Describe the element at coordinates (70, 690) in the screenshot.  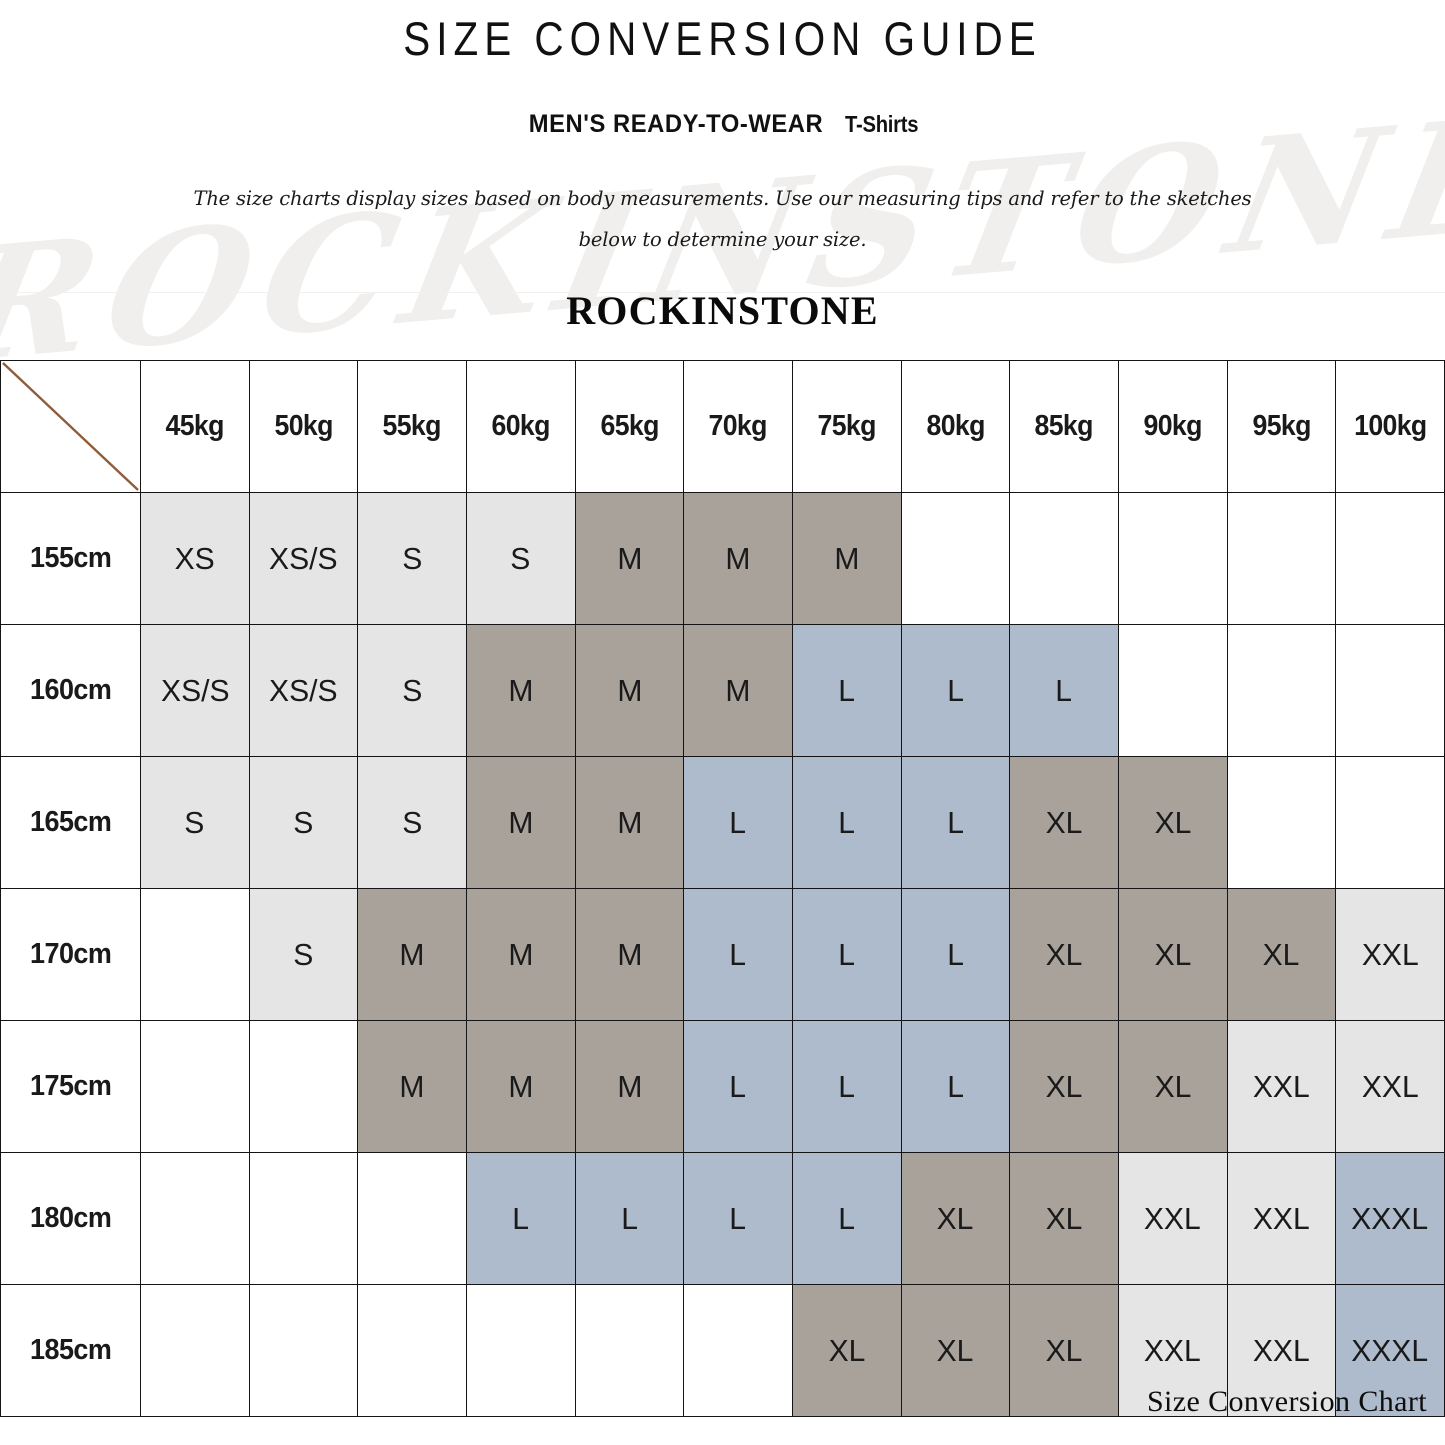
I see `height-row-header: 160cm` at that location.